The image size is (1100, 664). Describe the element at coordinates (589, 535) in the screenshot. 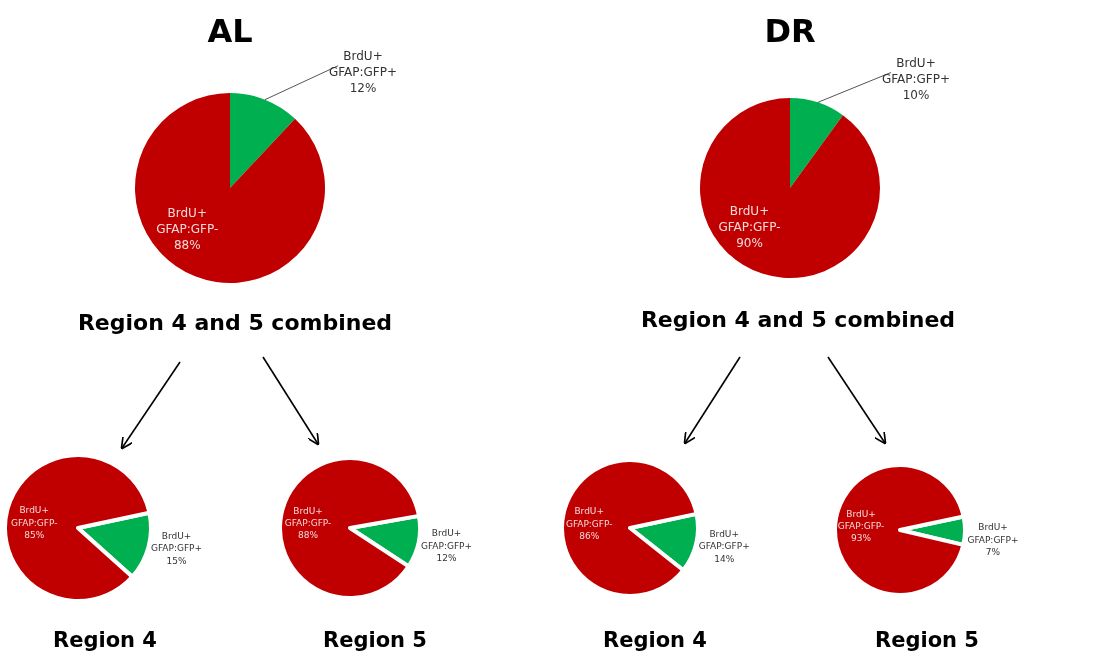

I see `data-label: 86%` at that location.